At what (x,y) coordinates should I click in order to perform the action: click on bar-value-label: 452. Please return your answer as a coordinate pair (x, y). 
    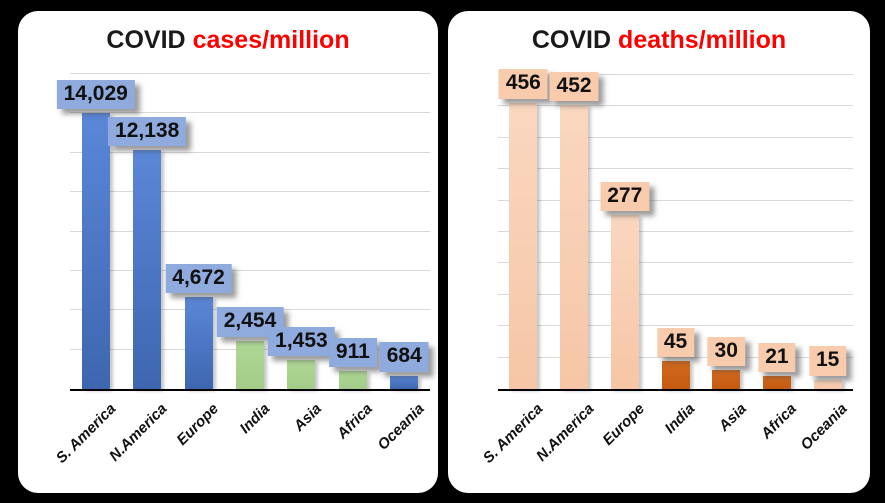
    Looking at the image, I should click on (574, 86).